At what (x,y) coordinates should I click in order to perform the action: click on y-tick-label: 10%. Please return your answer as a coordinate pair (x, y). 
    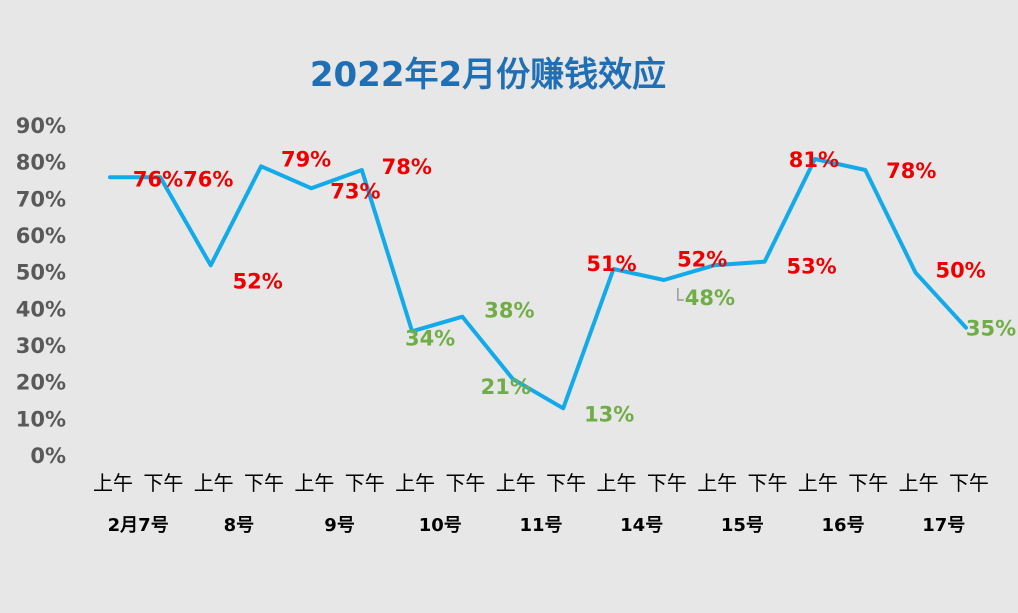
    Looking at the image, I should click on (41, 419).